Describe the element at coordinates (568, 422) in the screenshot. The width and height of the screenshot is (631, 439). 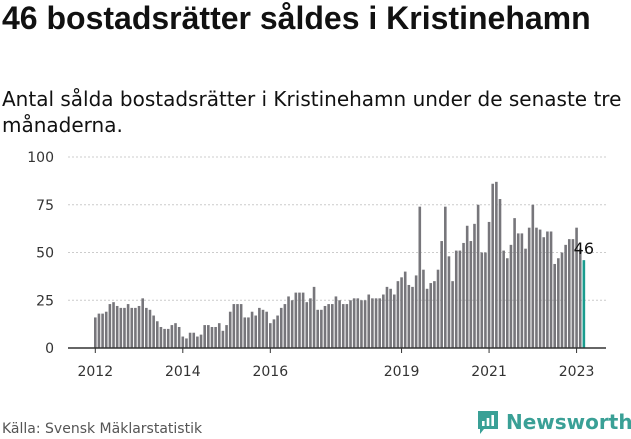
I see `brand-name: Newsworthy` at that location.